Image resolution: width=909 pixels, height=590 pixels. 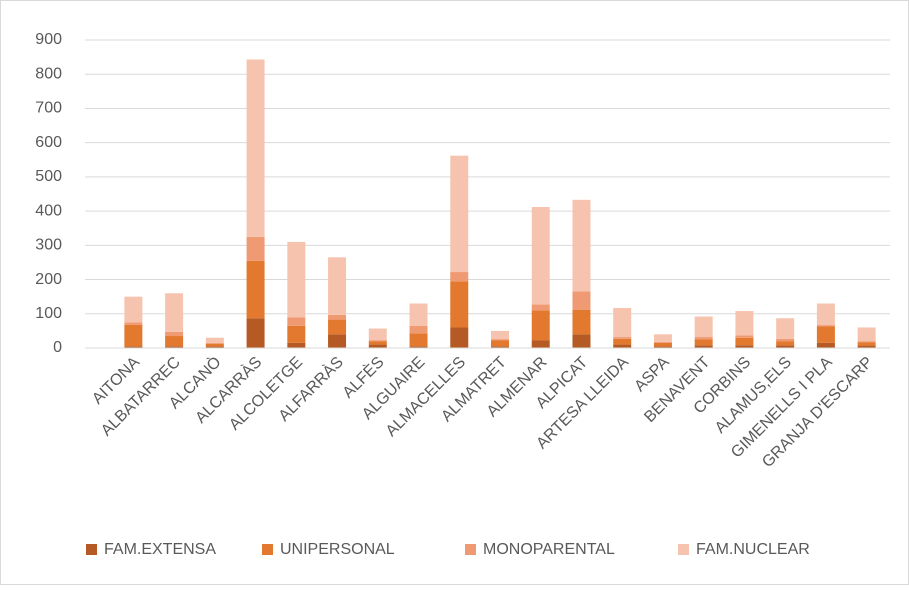 I want to click on y-tick-label: 0, so click(x=57, y=347).